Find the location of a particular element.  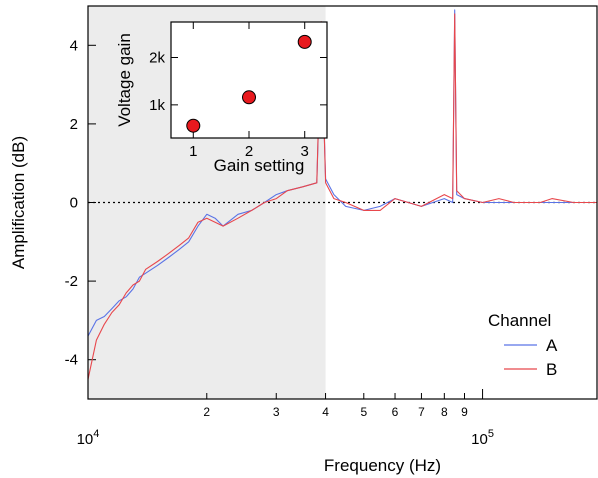

x-minor-tick-label: 9 is located at coordinates (464, 412).